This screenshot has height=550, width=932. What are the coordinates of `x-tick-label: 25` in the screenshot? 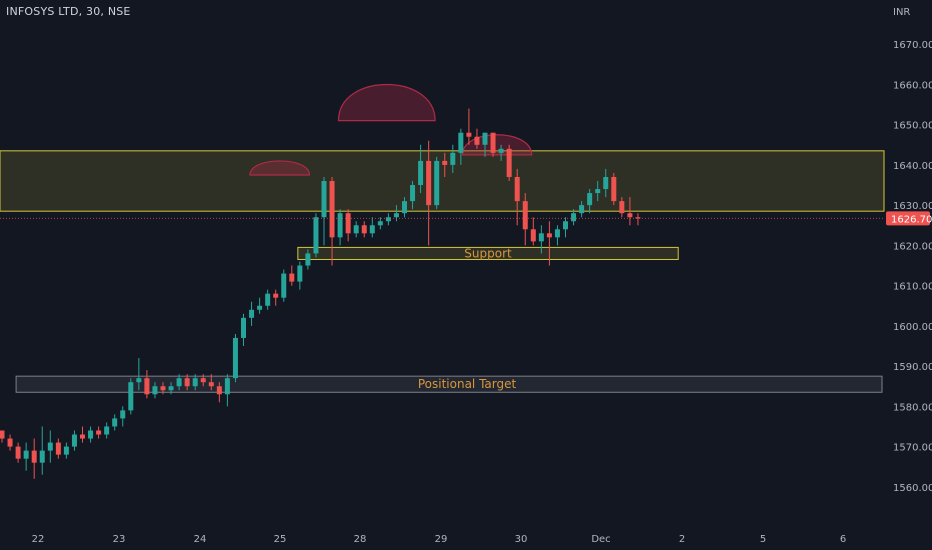 It's located at (280, 539).